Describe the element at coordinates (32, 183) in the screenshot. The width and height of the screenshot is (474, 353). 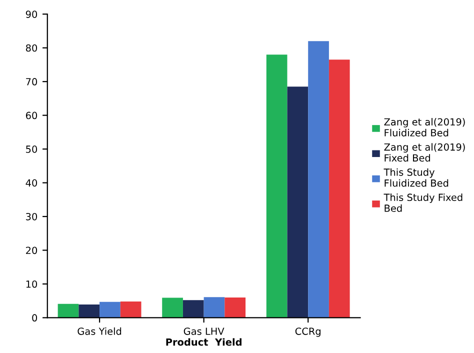
I see `y-tick-label: 40` at that location.